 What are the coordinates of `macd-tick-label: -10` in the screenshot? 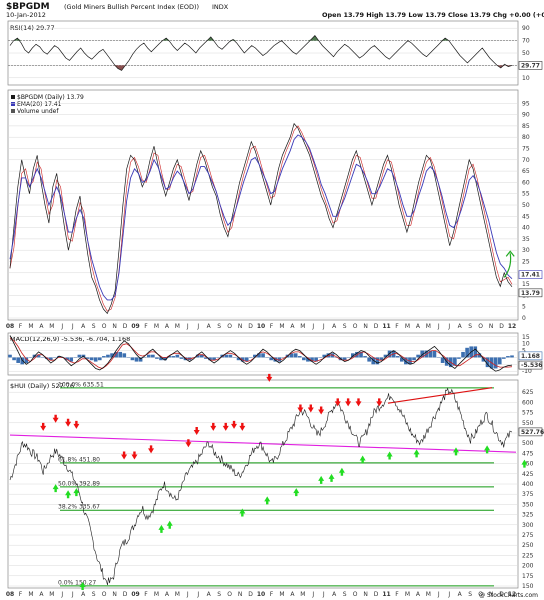 It's located at (527, 371).